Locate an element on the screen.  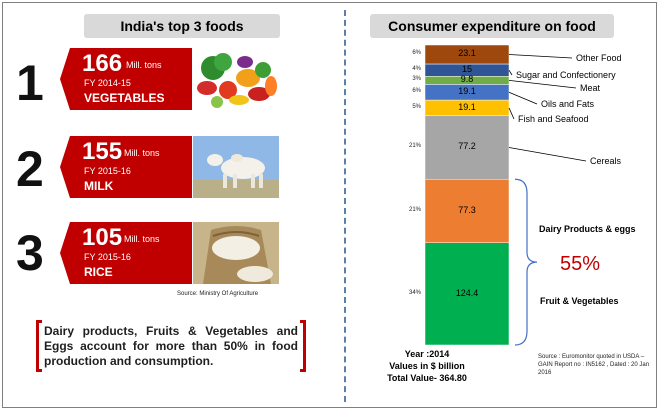
bracket-left is located at coordinates (39, 346).